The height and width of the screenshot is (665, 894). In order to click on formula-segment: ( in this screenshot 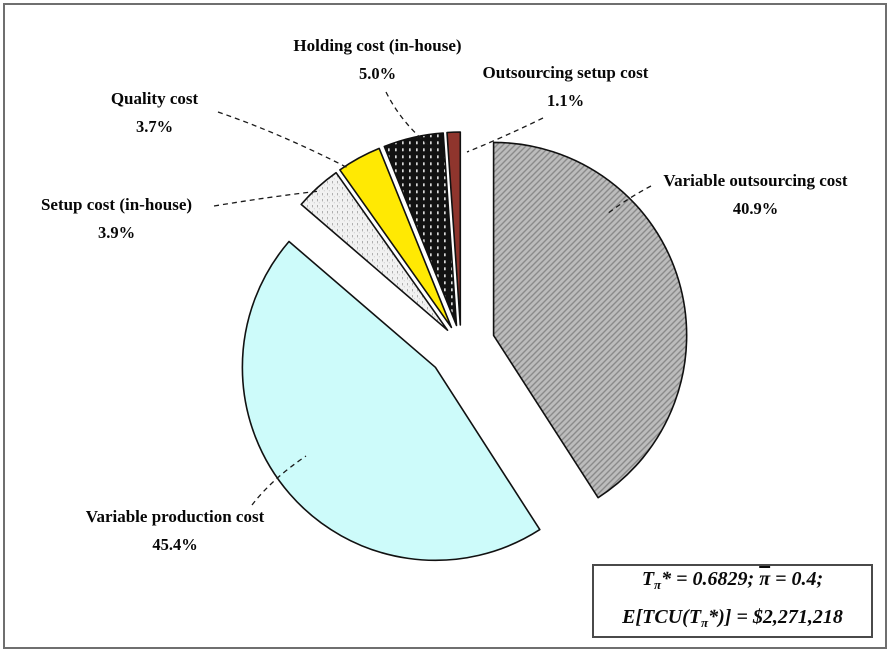, I will do `click(685, 617)`.